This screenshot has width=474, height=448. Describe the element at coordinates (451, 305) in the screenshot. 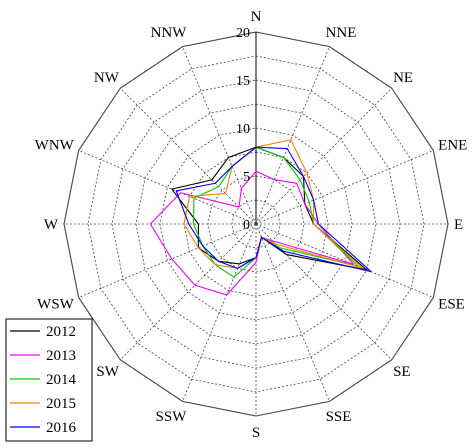

I see `direction-label-ese: ESE` at that location.